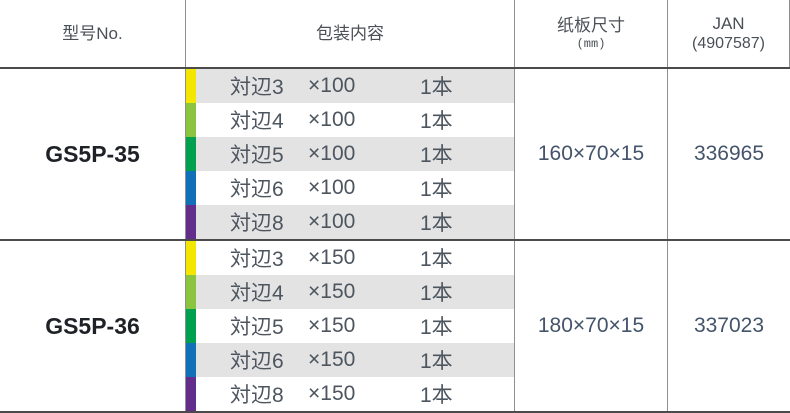 The width and height of the screenshot is (790, 413). Describe the element at coordinates (591, 326) in the screenshot. I see `board-size-value: 180×70×15` at that location.